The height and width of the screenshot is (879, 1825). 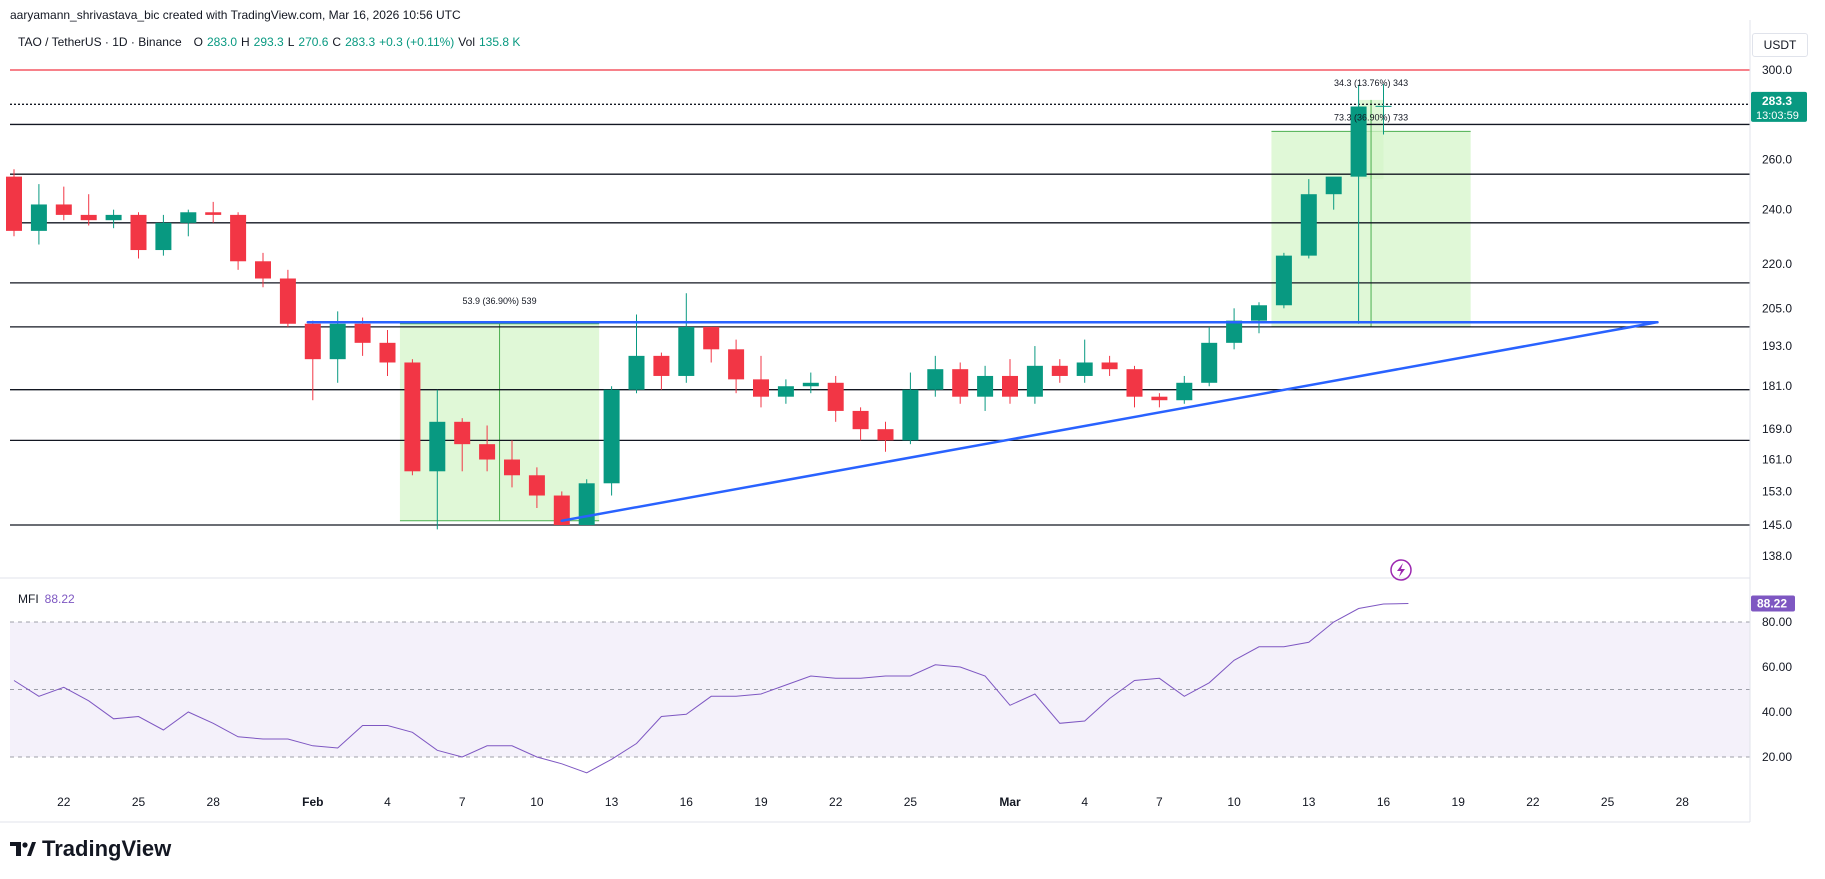 What do you see at coordinates (417, 42) in the screenshot?
I see `change-value: +0.3 (+0.11%)` at bounding box center [417, 42].